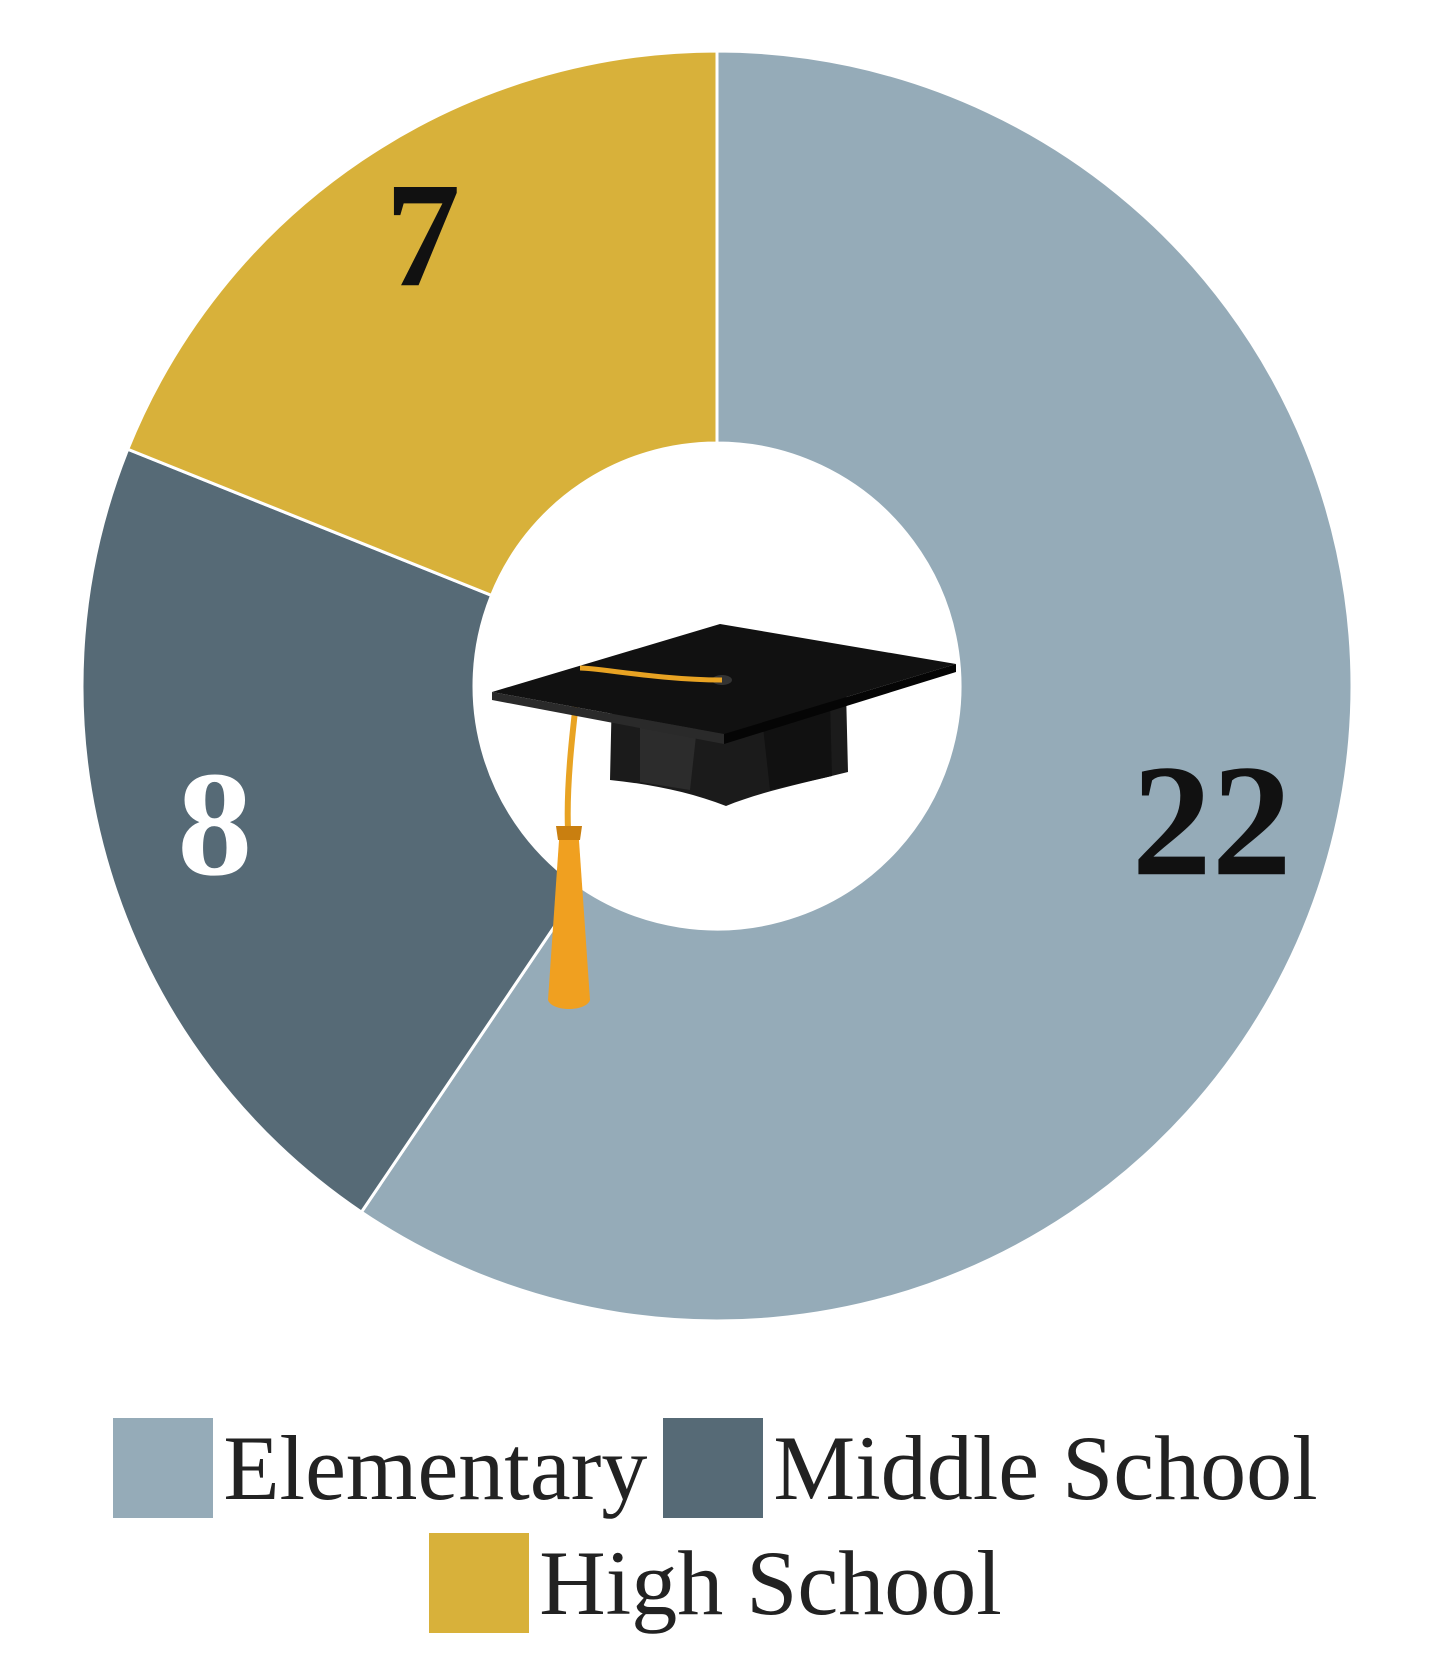 Image resolution: width=1431 pixels, height=1660 pixels. What do you see at coordinates (422, 323) in the screenshot?
I see `slice-high-school` at bounding box center [422, 323].